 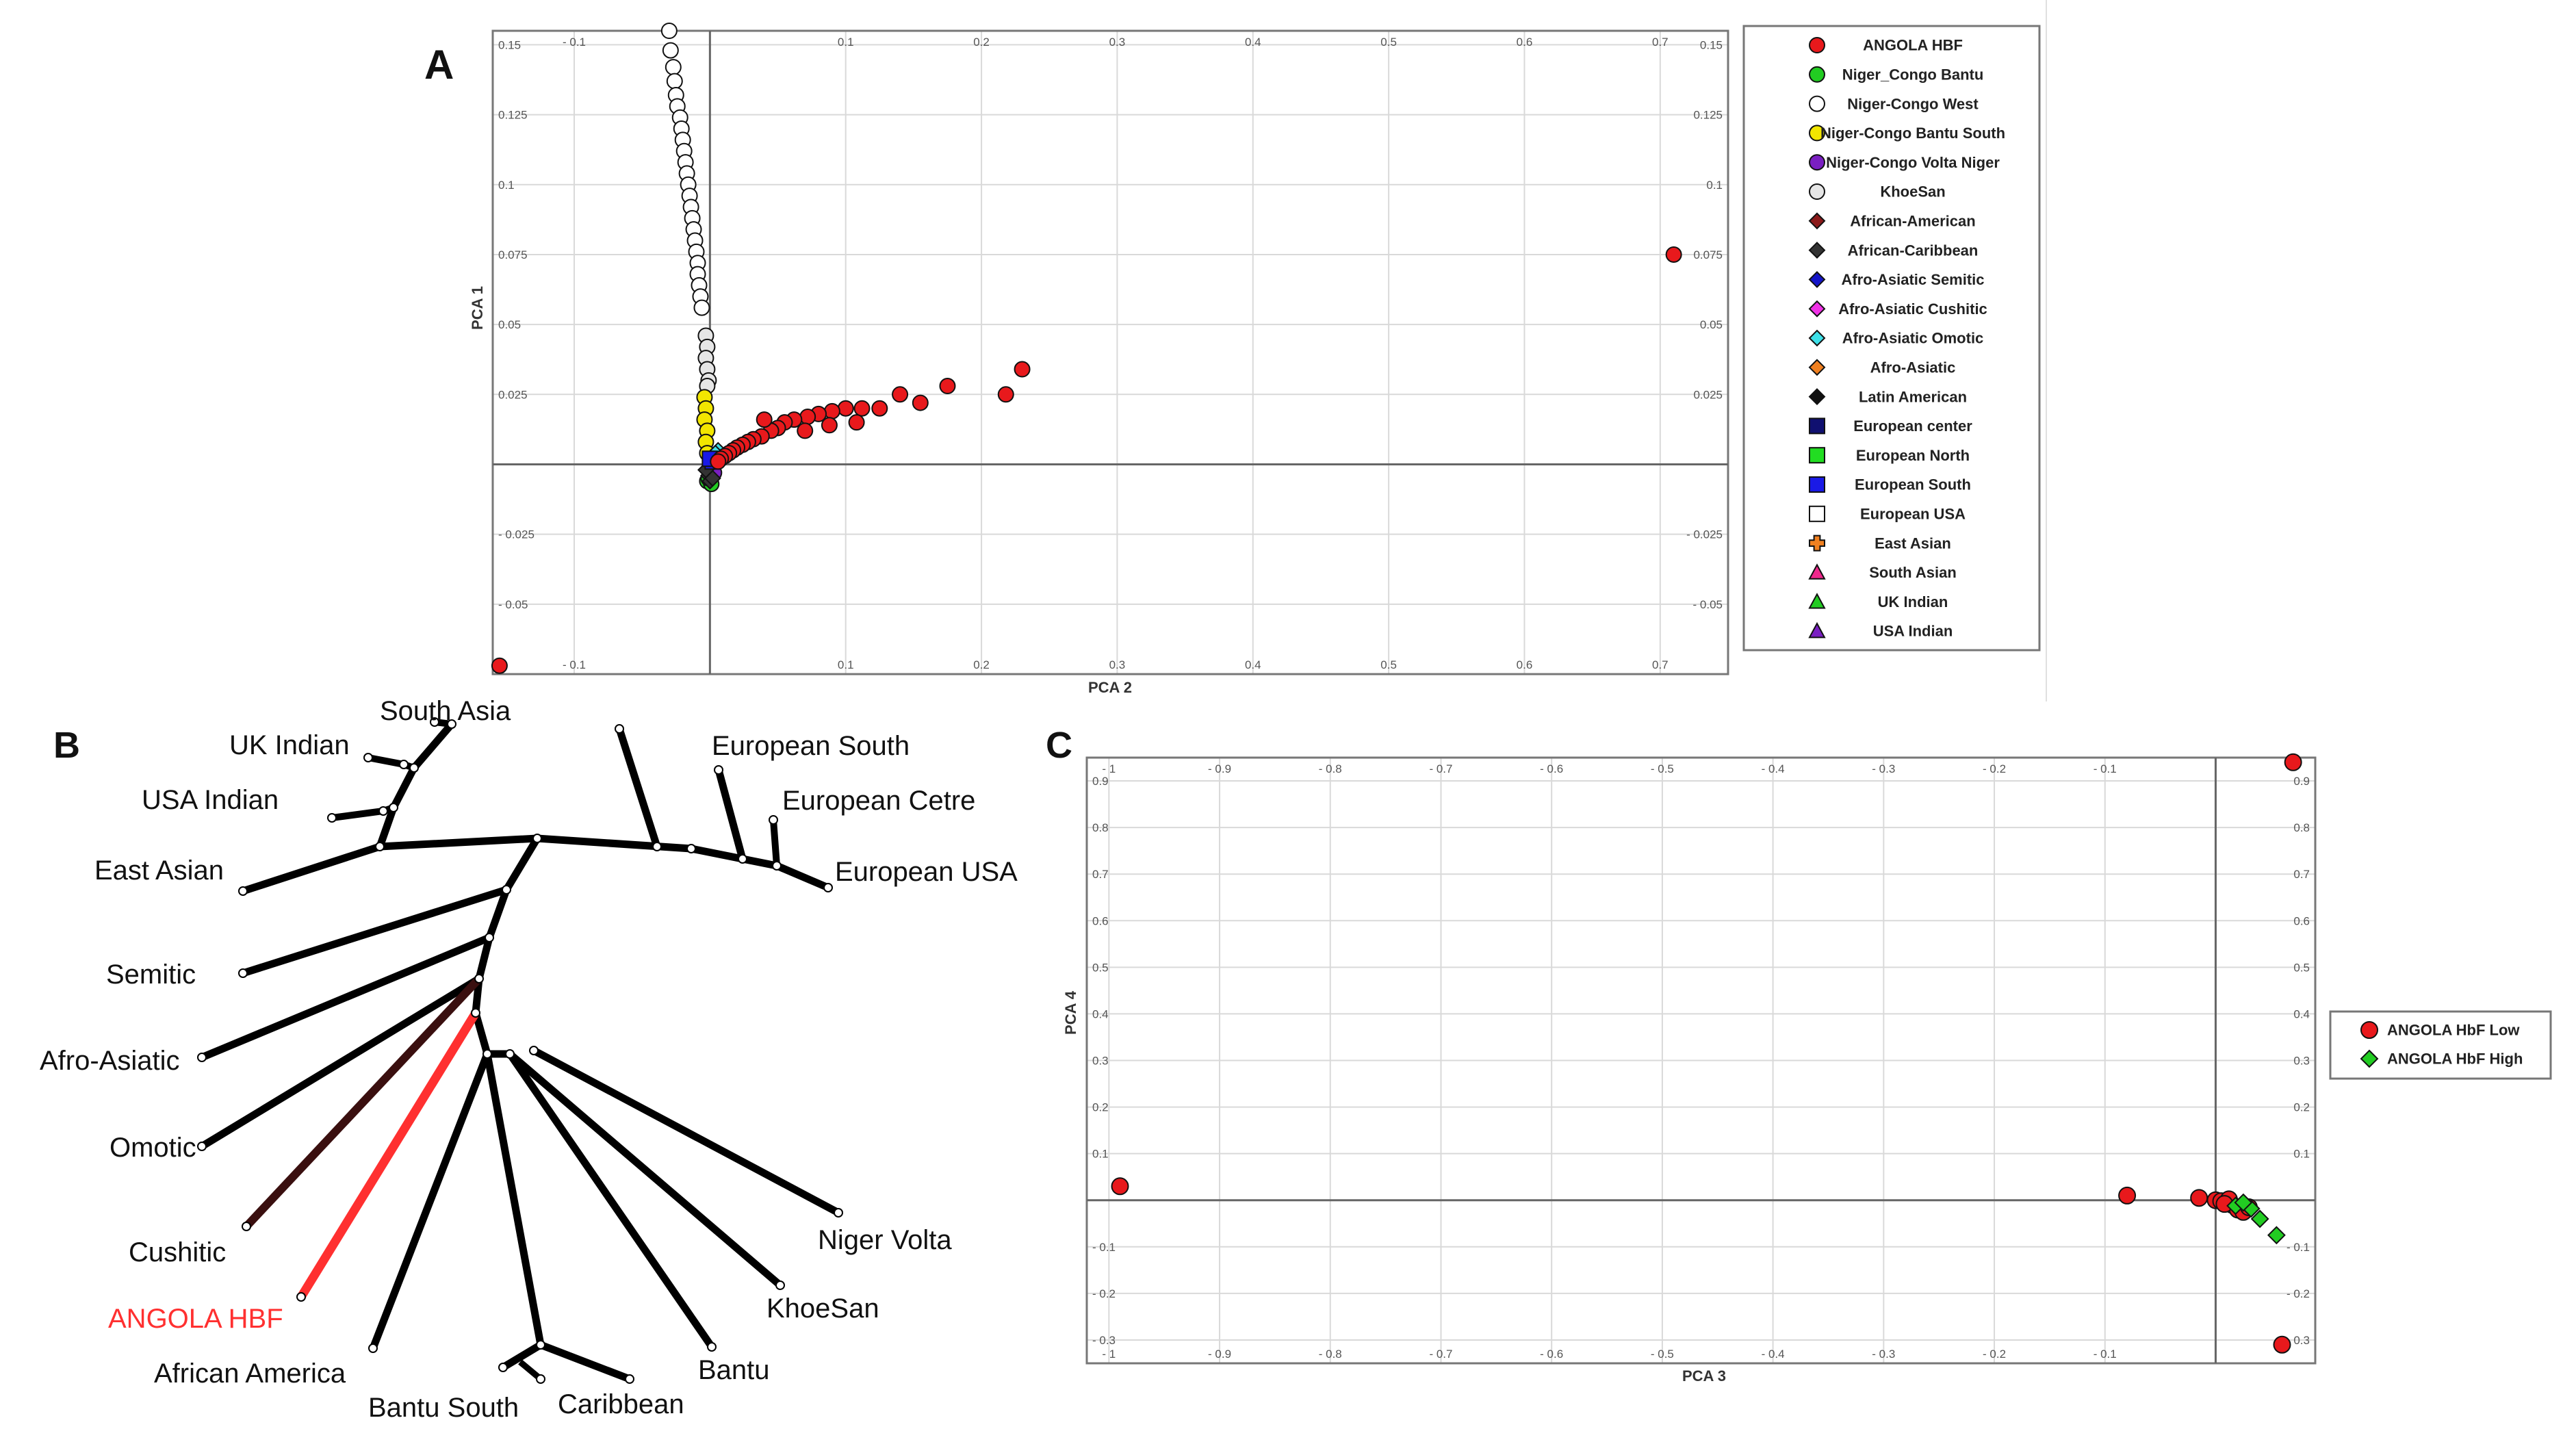 I want to click on series-angola-hbf-high, so click(x=2256, y=1219).